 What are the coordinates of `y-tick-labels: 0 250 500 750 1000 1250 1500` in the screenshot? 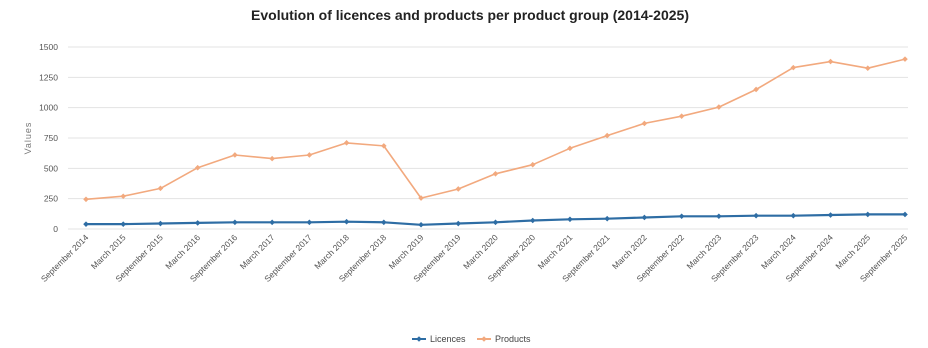 It's located at (48, 138).